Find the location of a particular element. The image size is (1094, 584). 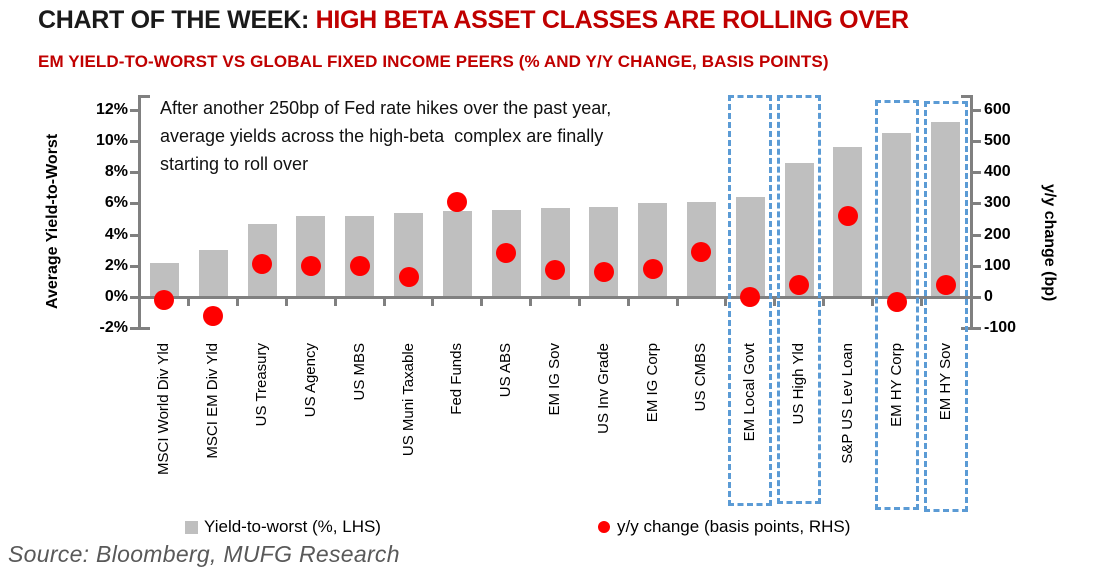

left-axis-tick-label: 6% is located at coordinates (116, 203).